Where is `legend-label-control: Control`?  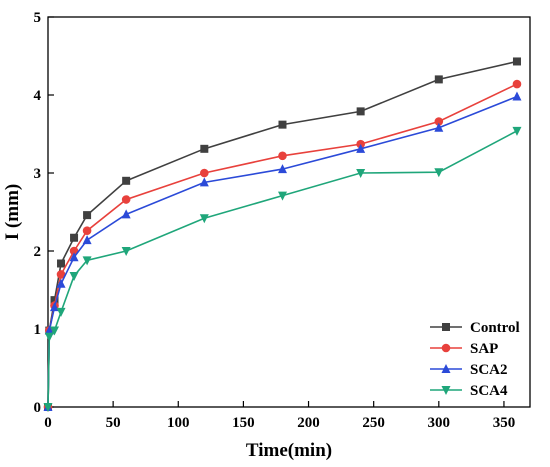 legend-label-control: Control is located at coordinates (495, 328).